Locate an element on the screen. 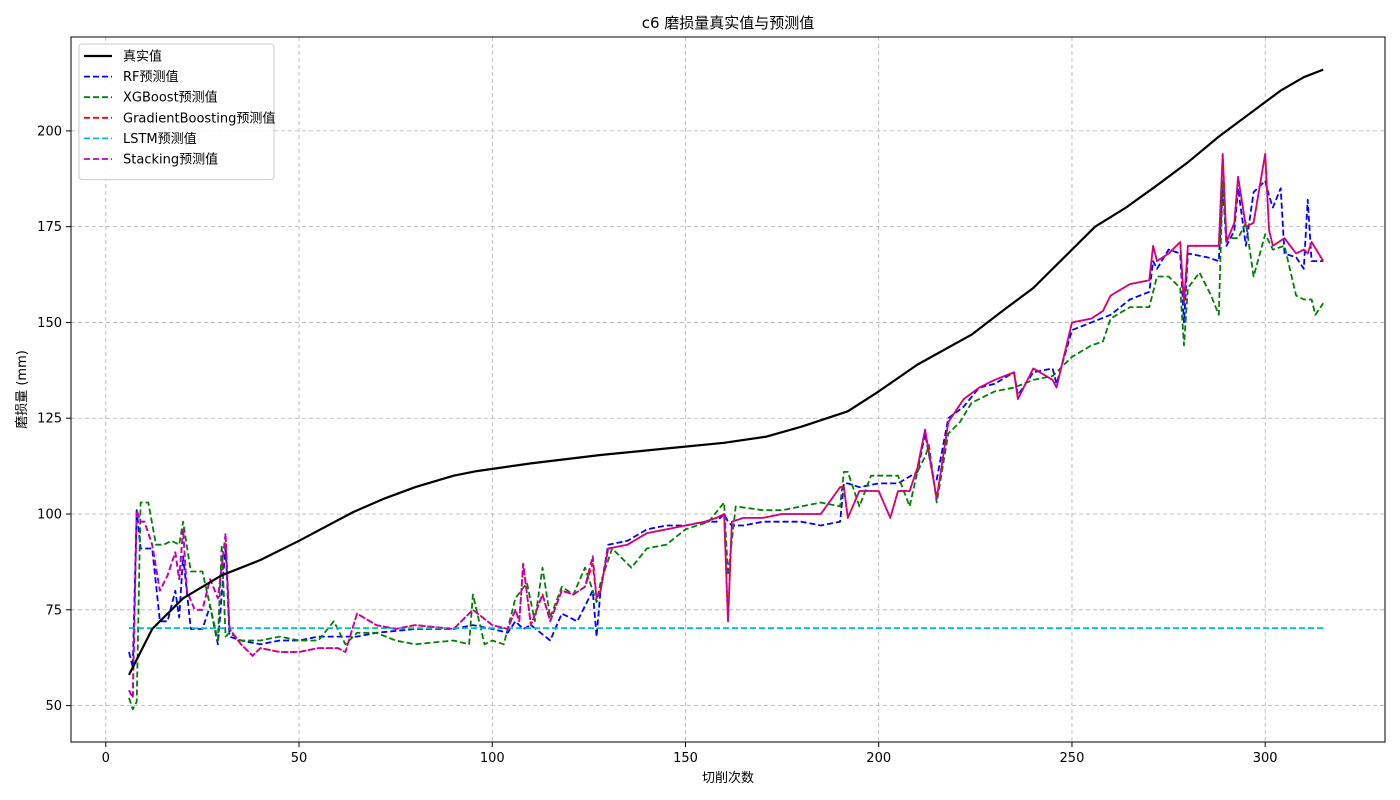 The width and height of the screenshot is (1400, 800). y-tick-label: 150 is located at coordinates (49, 323).